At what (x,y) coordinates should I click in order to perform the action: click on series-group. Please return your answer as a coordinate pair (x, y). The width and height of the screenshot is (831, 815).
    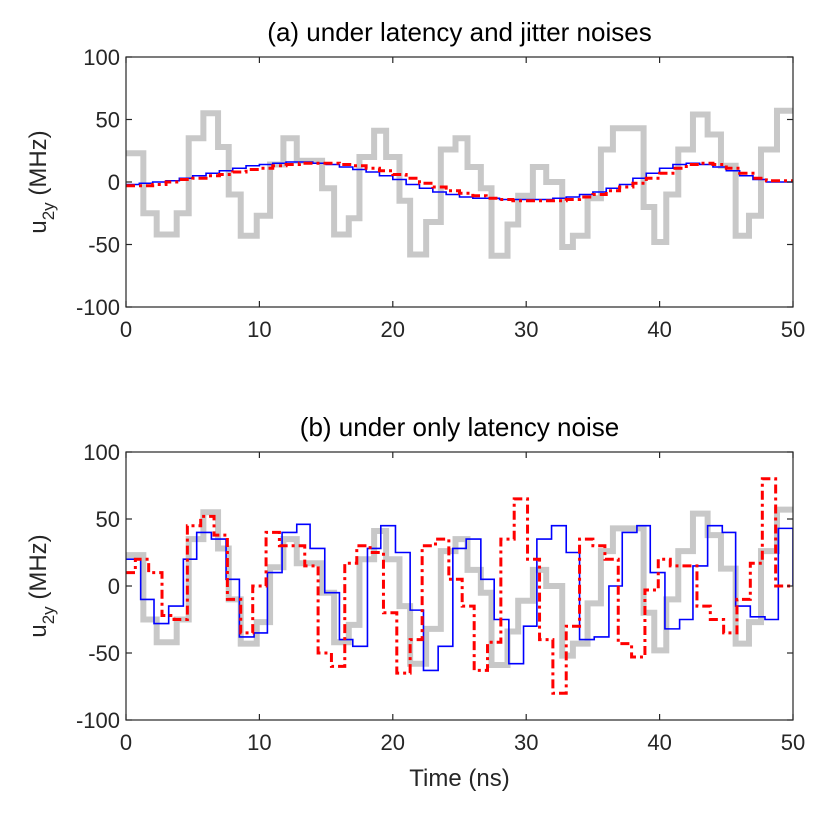
    Looking at the image, I should click on (459, 183).